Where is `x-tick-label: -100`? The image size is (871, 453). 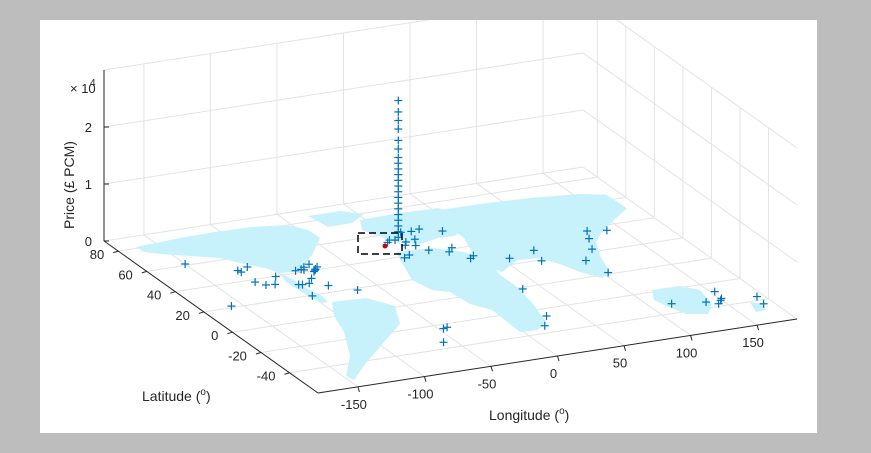 x-tick-label: -100 is located at coordinates (420, 394).